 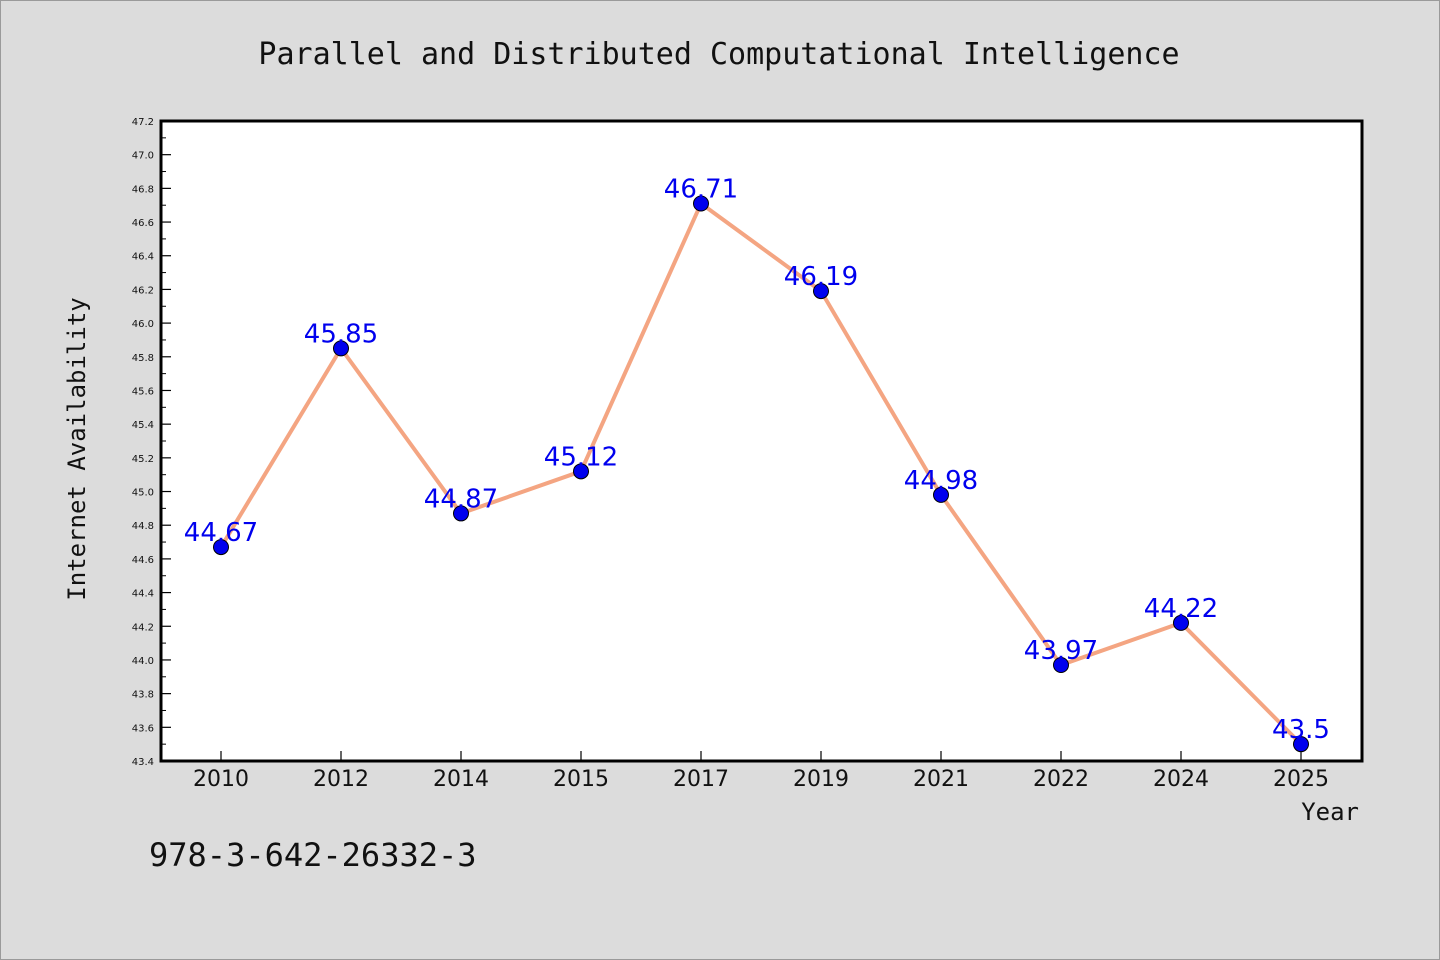 I want to click on y-tick-label: 44.2, so click(x=143, y=627).